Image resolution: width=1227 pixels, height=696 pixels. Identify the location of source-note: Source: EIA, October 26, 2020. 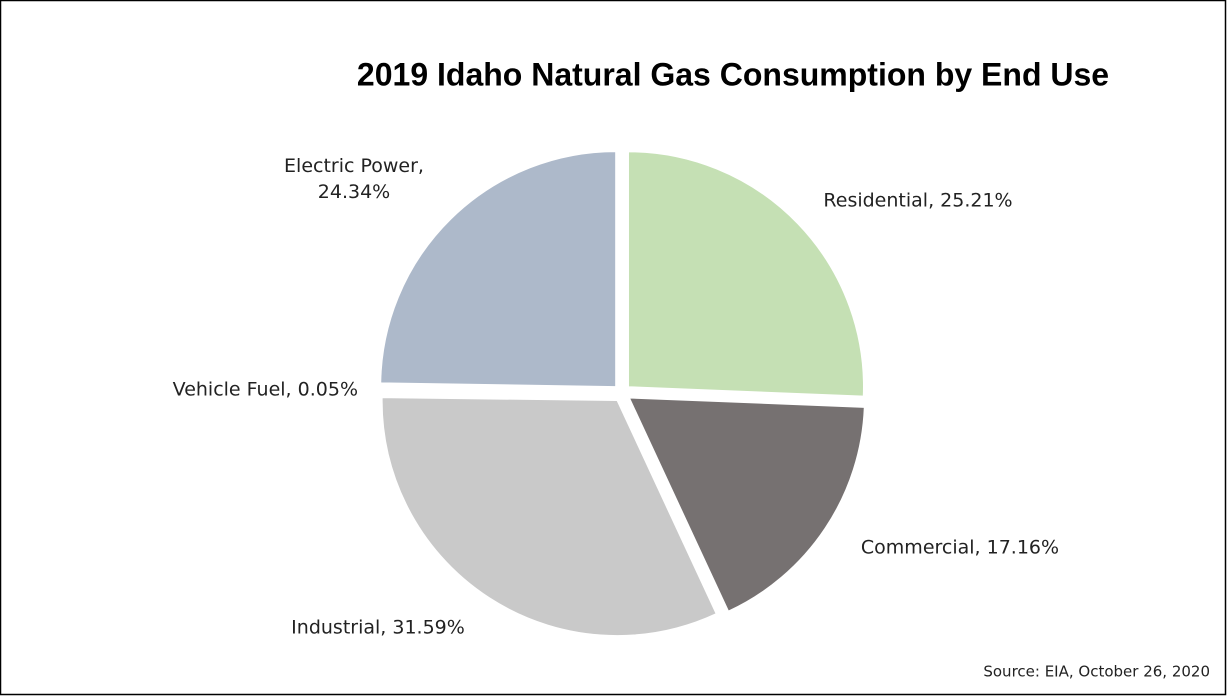
(1096, 672).